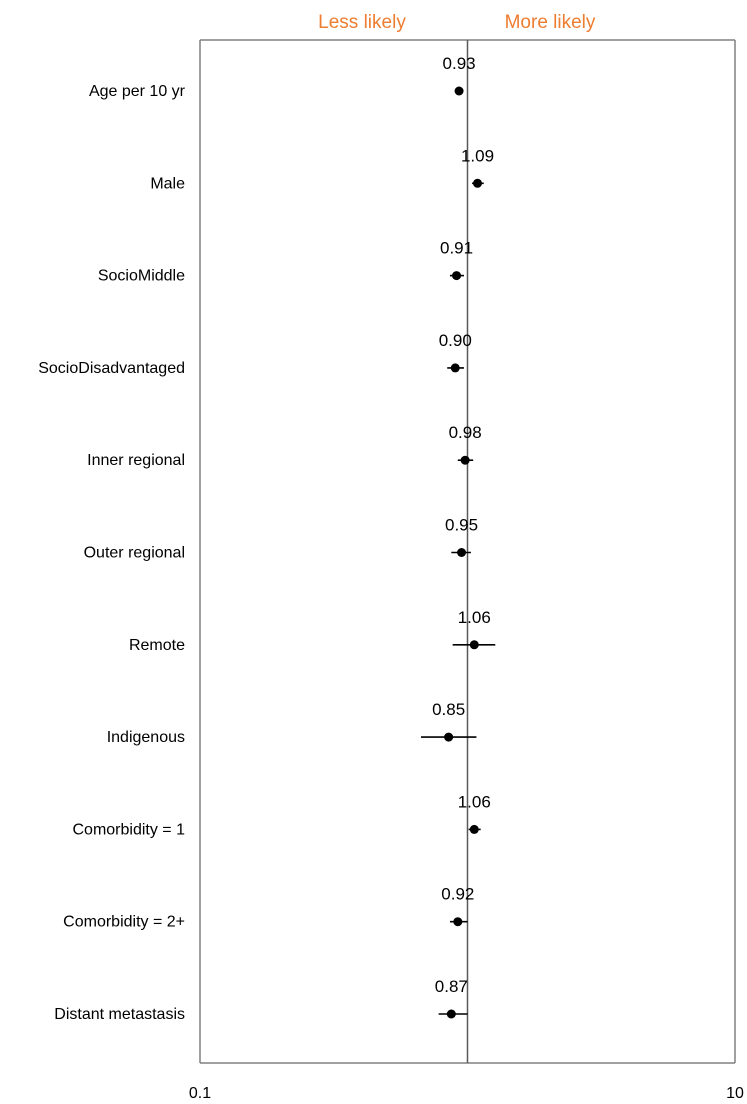 The height and width of the screenshot is (1104, 747). What do you see at coordinates (282, 815) in the screenshot?
I see `forest-row: Comorbidity = 1 1.06` at bounding box center [282, 815].